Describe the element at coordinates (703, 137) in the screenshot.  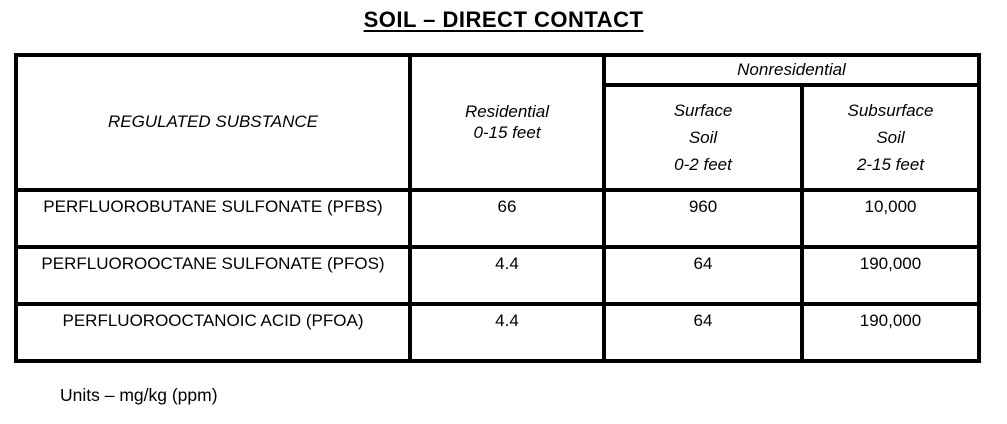
I see `header-surface-soil: Surface Soil 0-2 feet` at that location.